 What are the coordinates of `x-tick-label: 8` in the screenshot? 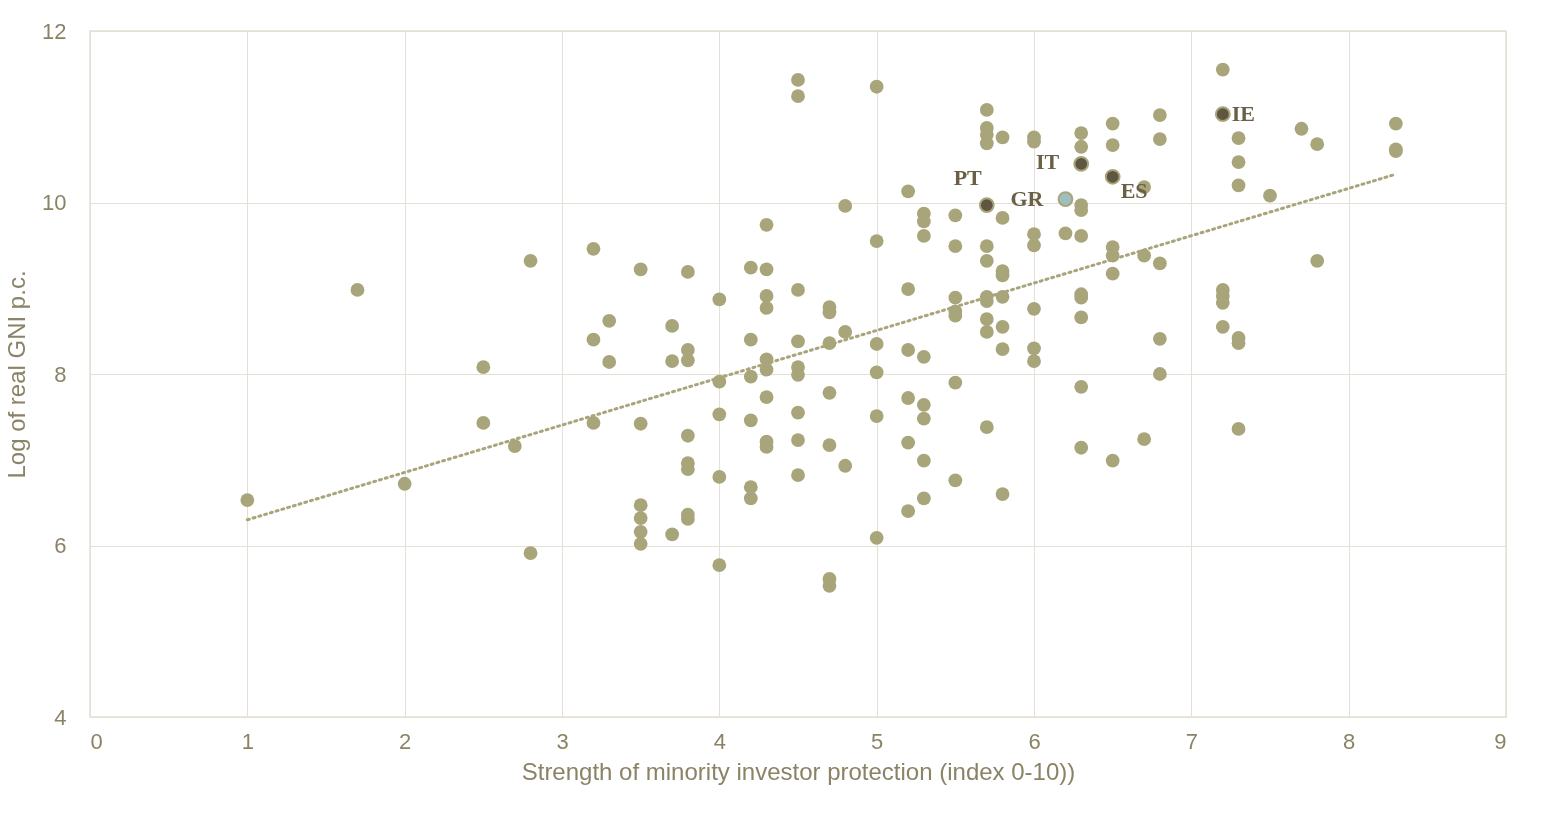 It's located at (1349, 741).